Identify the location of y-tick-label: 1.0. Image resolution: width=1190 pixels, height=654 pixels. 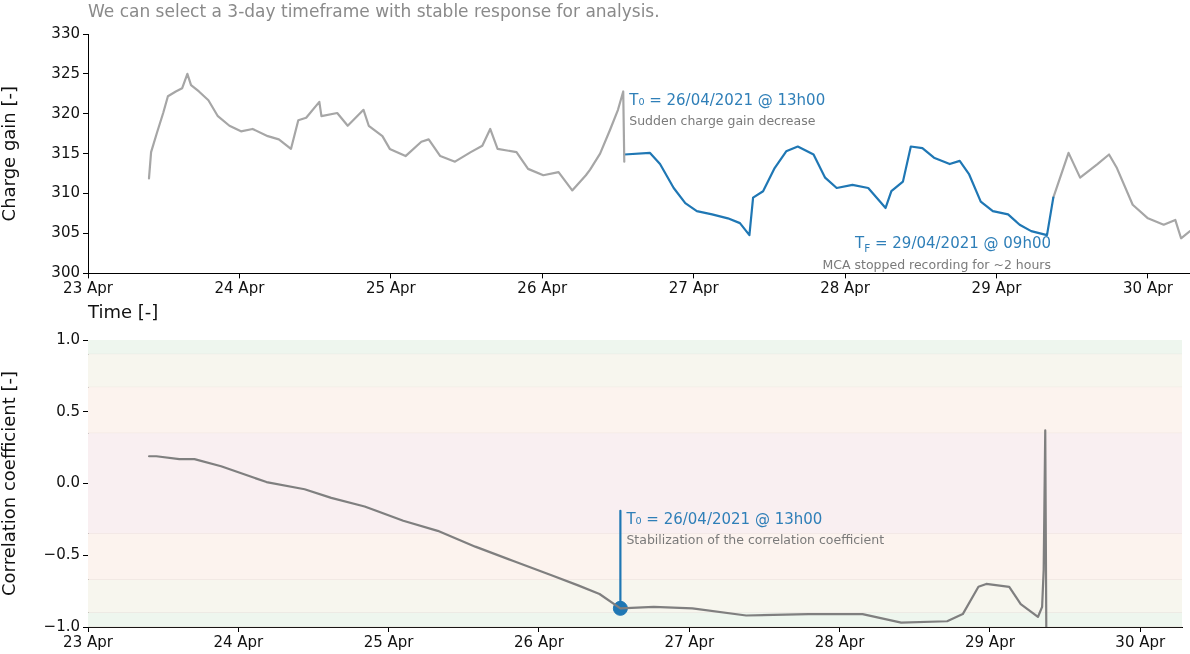
(68, 338).